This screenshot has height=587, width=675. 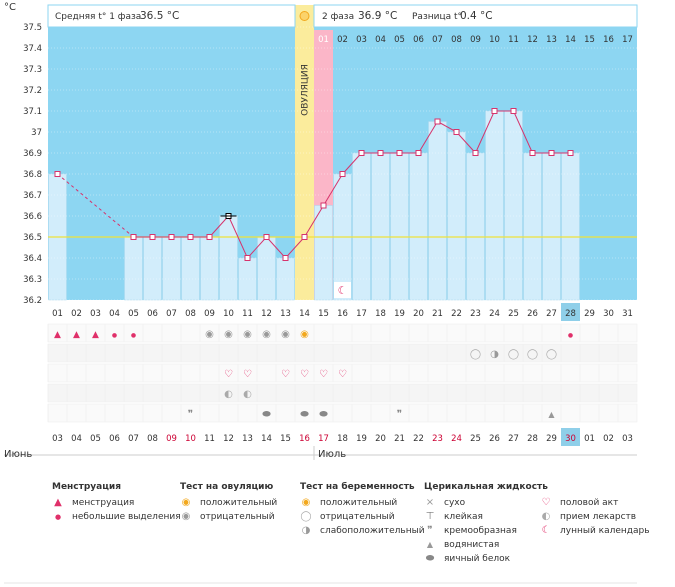 What do you see at coordinates (627, 439) in the screenshot?
I see `date-label: 03` at bounding box center [627, 439].